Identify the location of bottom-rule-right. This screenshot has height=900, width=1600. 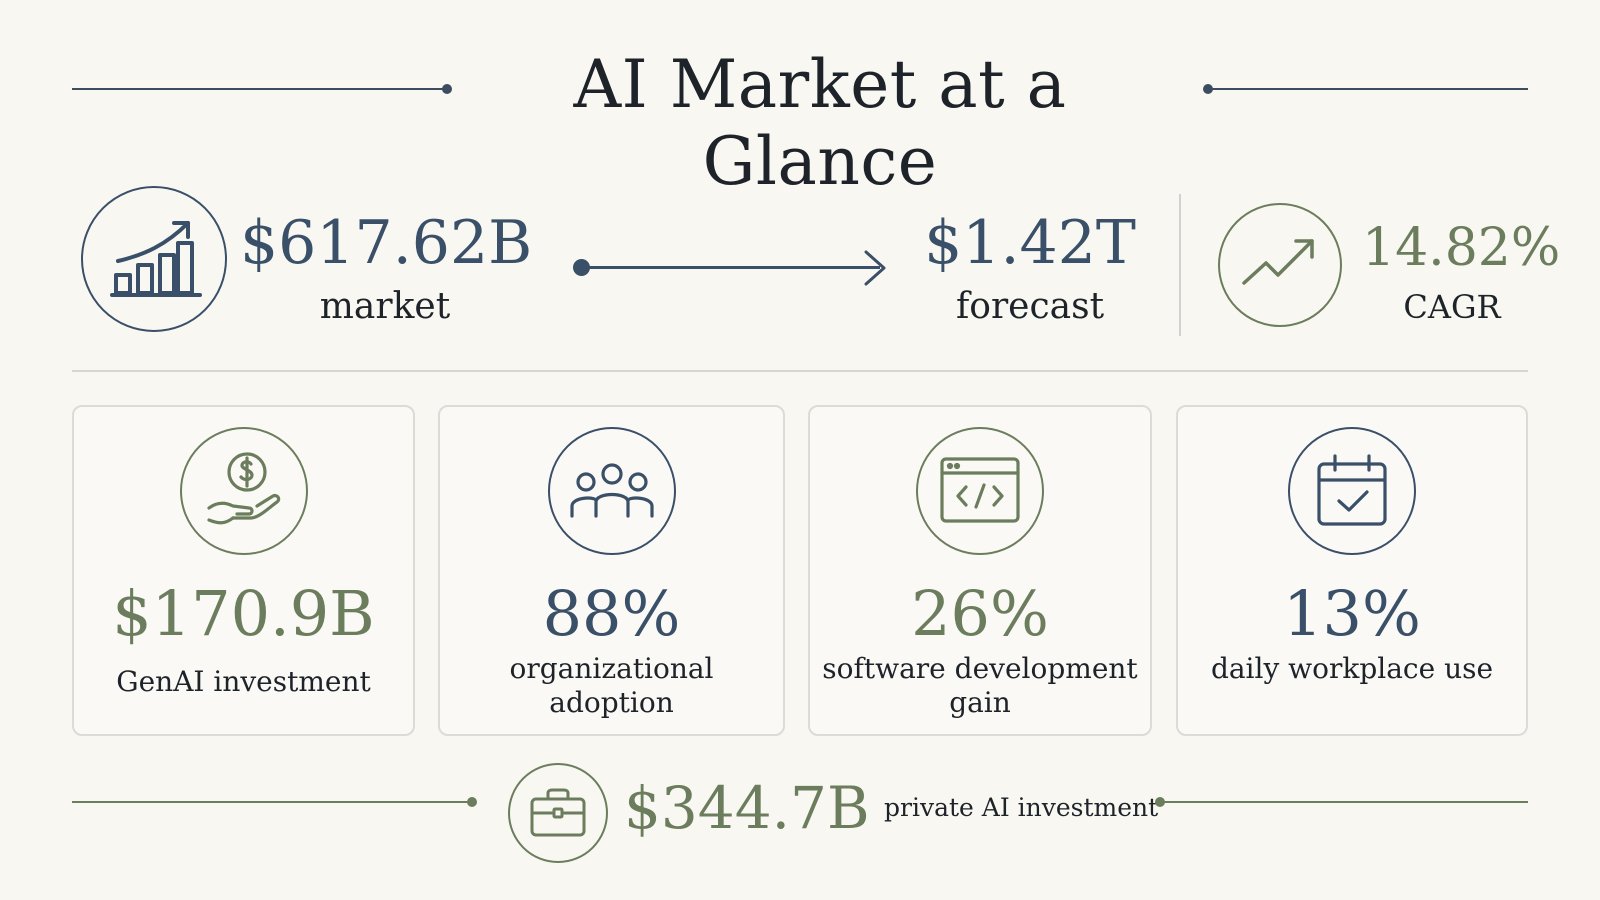
(1345, 802).